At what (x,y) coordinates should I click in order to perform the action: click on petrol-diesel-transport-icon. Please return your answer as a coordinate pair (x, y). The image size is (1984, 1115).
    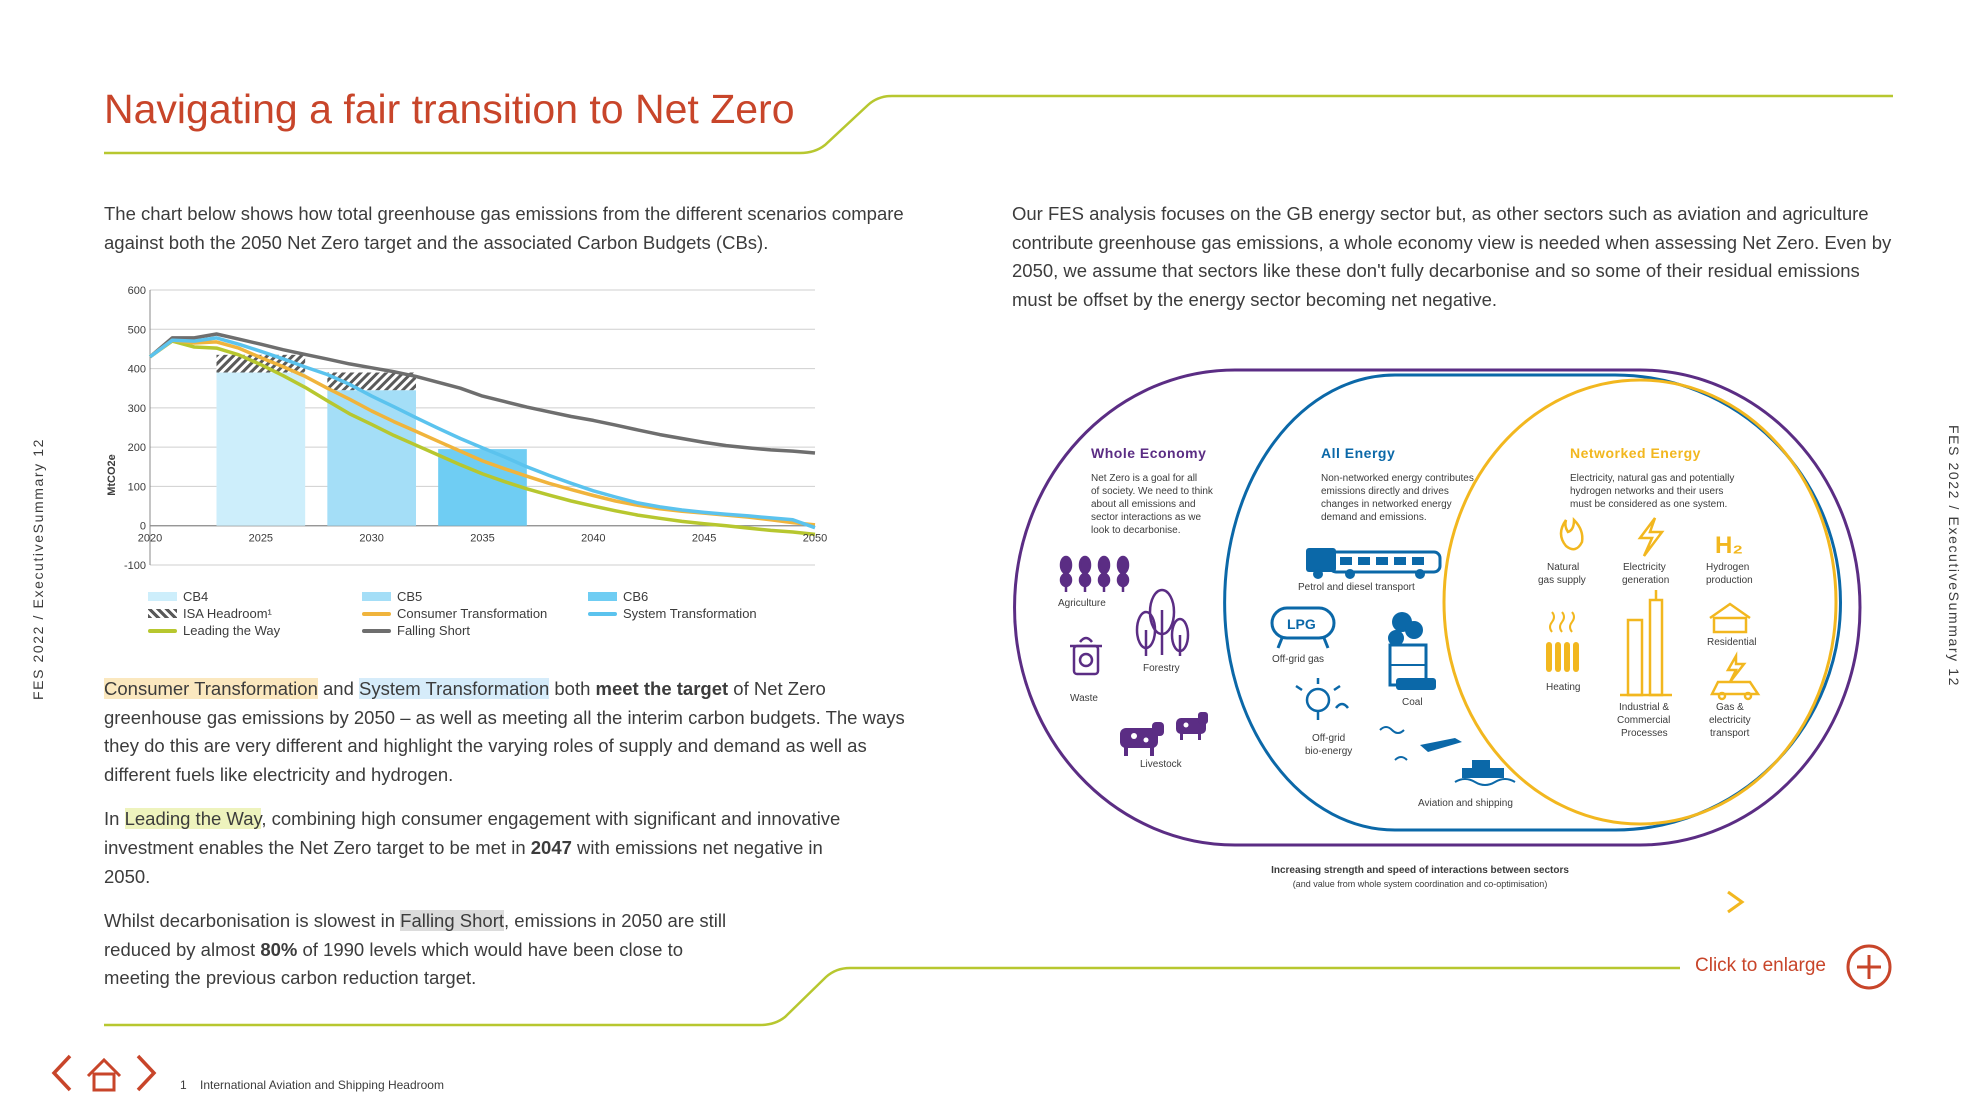
    Looking at the image, I should click on (1374, 563).